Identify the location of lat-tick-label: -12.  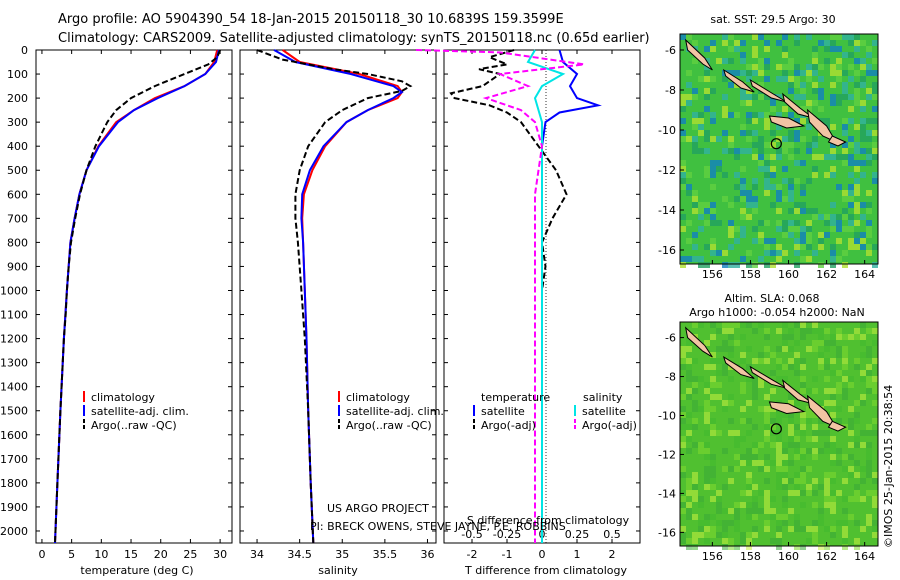
(667, 170).